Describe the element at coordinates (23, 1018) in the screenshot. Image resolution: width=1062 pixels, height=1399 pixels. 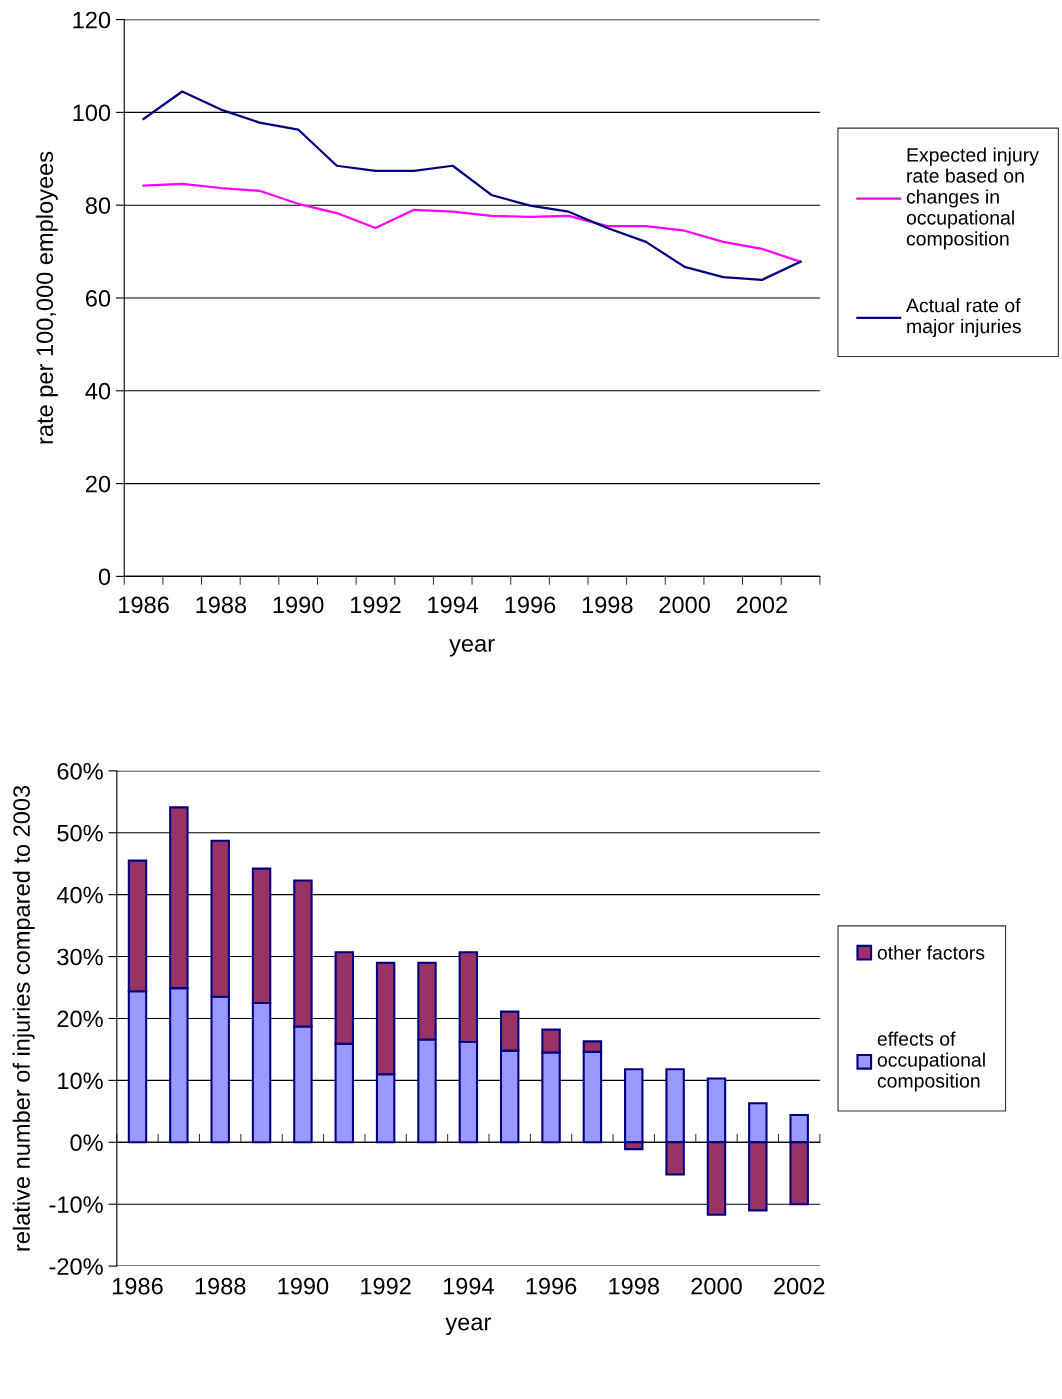
I see `y-axis-title: relative number of injuries compared to 2003` at that location.